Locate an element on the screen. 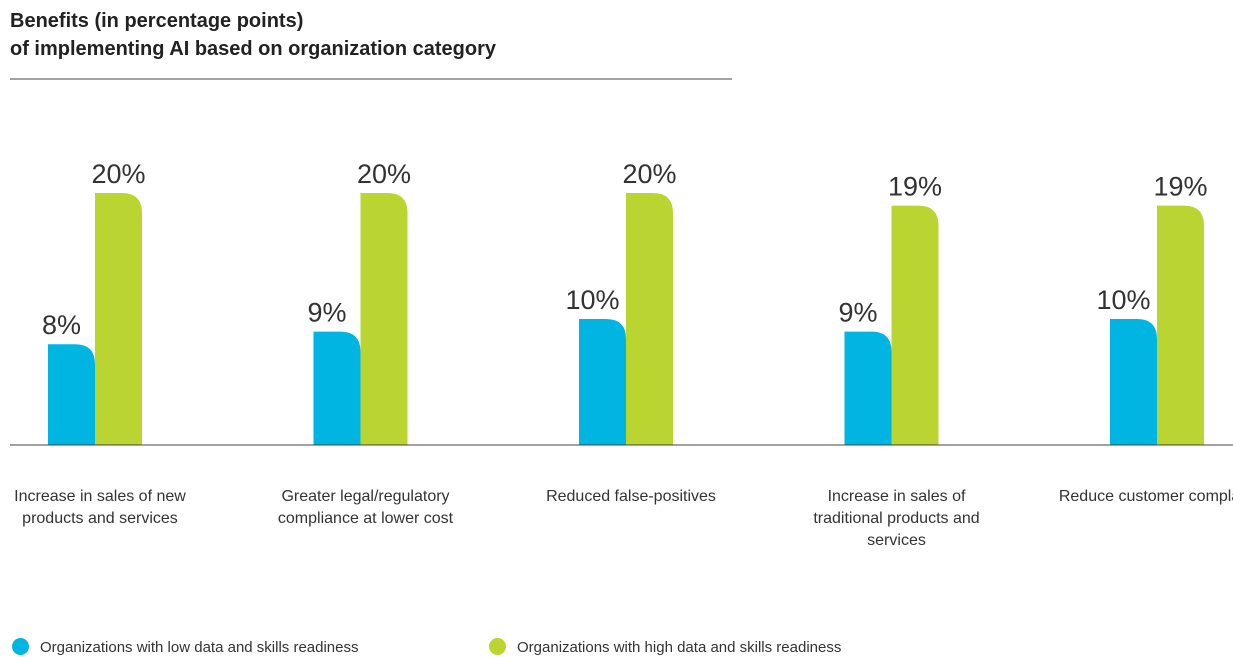 The height and width of the screenshot is (657, 1233). chart-title: Benefits (in percentage points) is located at coordinates (157, 21).